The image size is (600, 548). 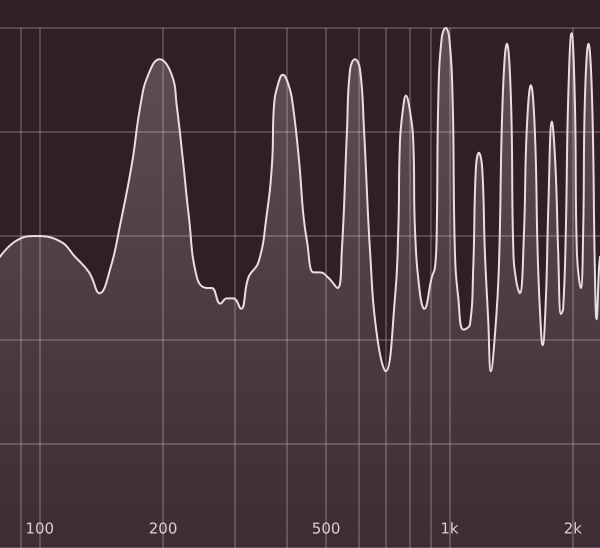 What do you see at coordinates (39, 529) in the screenshot?
I see `x-tick-label: 100` at bounding box center [39, 529].